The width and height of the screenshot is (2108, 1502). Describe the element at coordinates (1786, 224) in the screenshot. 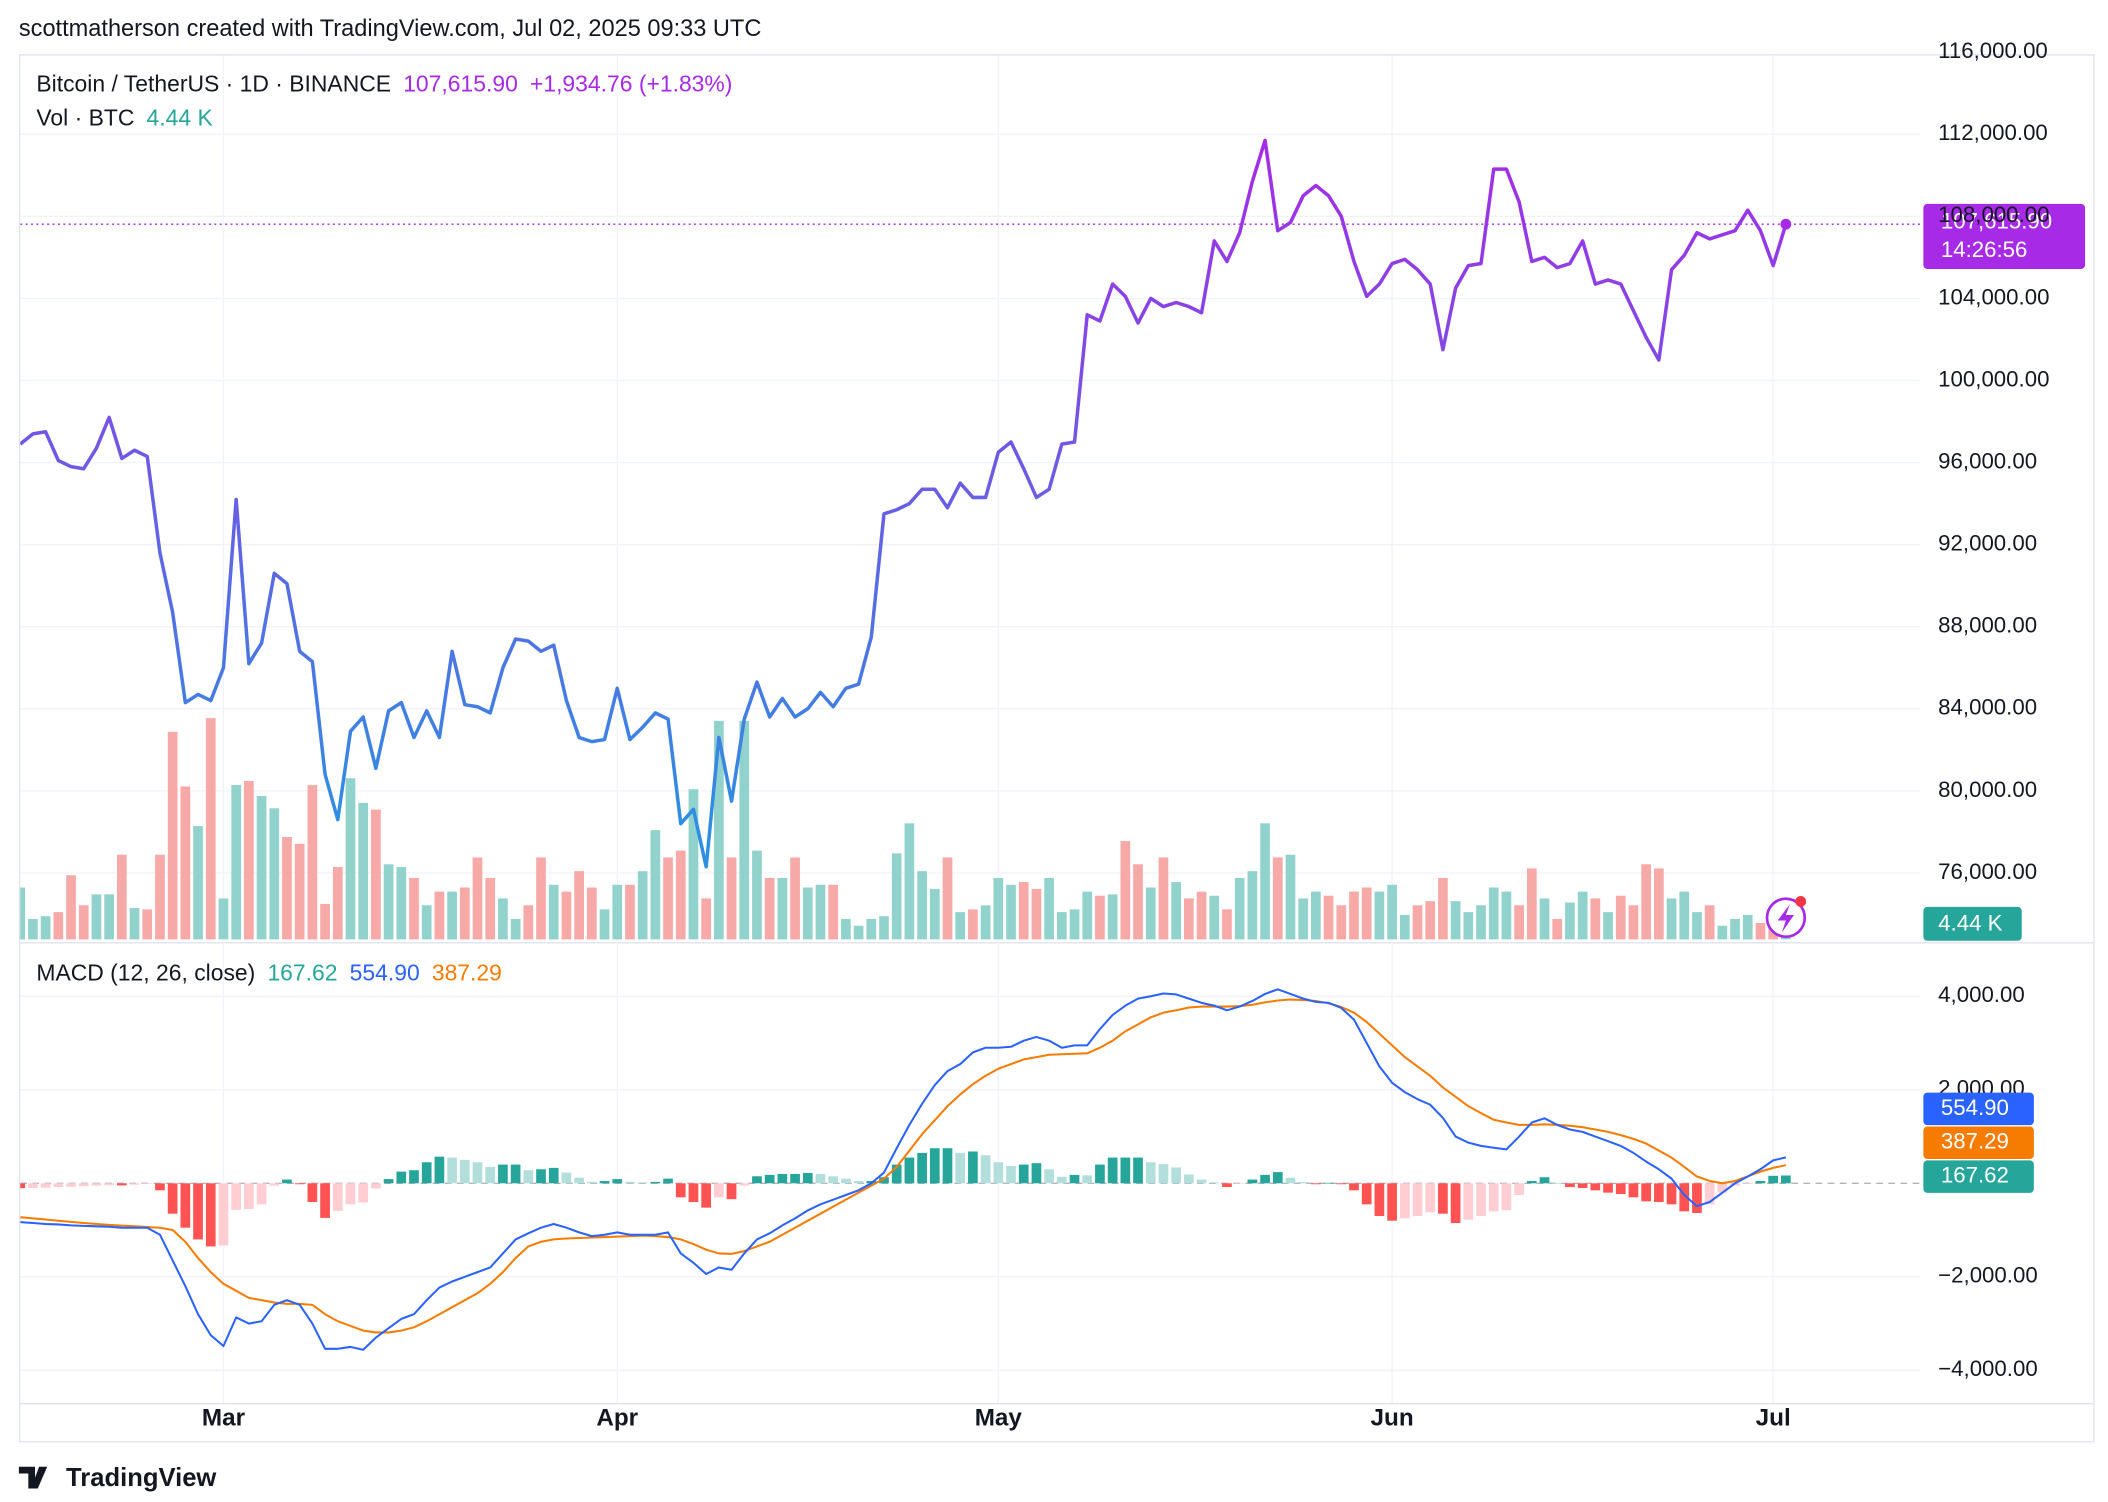

I see `last-price-dot` at that location.